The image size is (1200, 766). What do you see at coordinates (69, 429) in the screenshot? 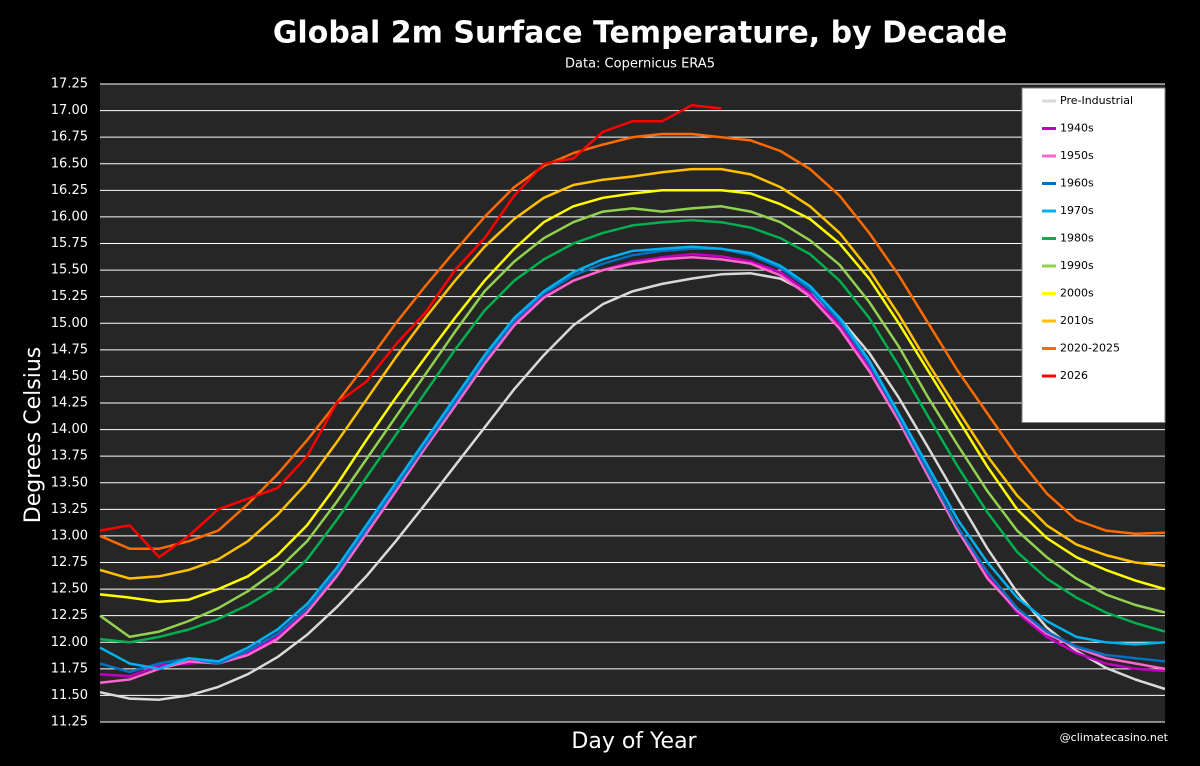
I see `y-tick-label: 14.00` at bounding box center [69, 429].